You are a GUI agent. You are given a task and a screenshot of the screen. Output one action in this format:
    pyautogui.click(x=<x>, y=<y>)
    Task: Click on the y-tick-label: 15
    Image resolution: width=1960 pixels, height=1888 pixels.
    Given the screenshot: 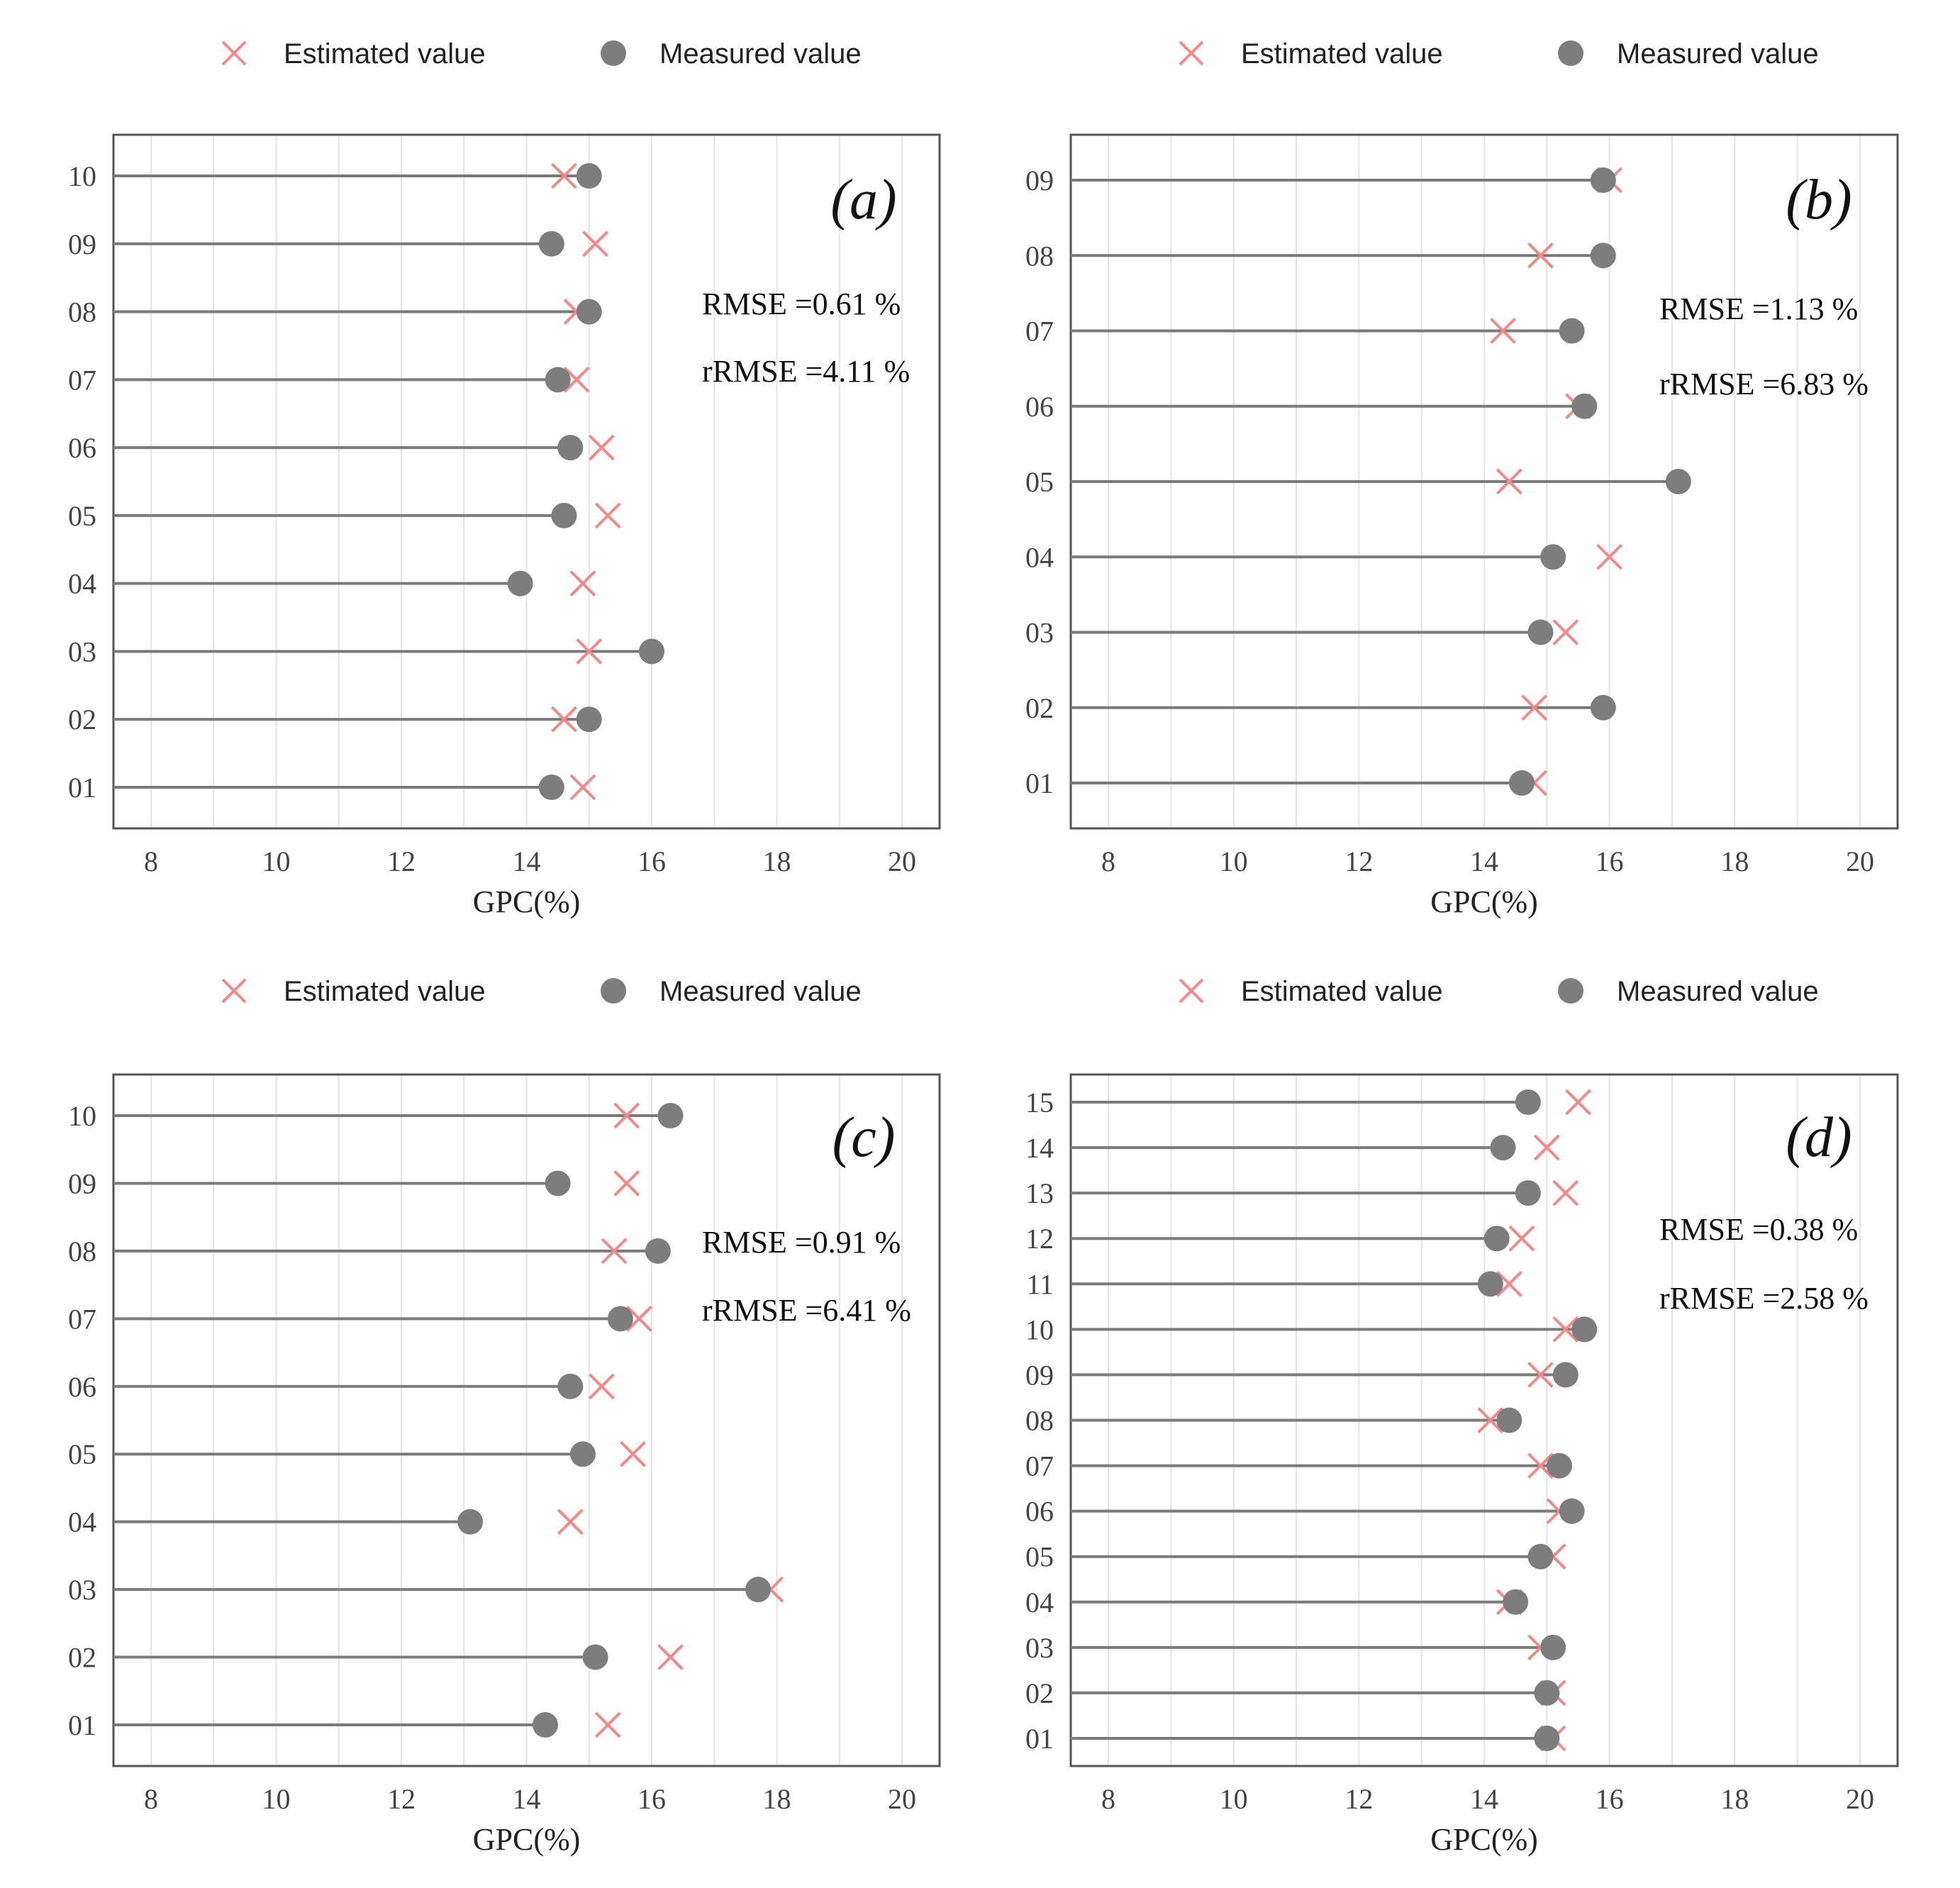 What is the action you would take?
    pyautogui.click(x=1039, y=1102)
    